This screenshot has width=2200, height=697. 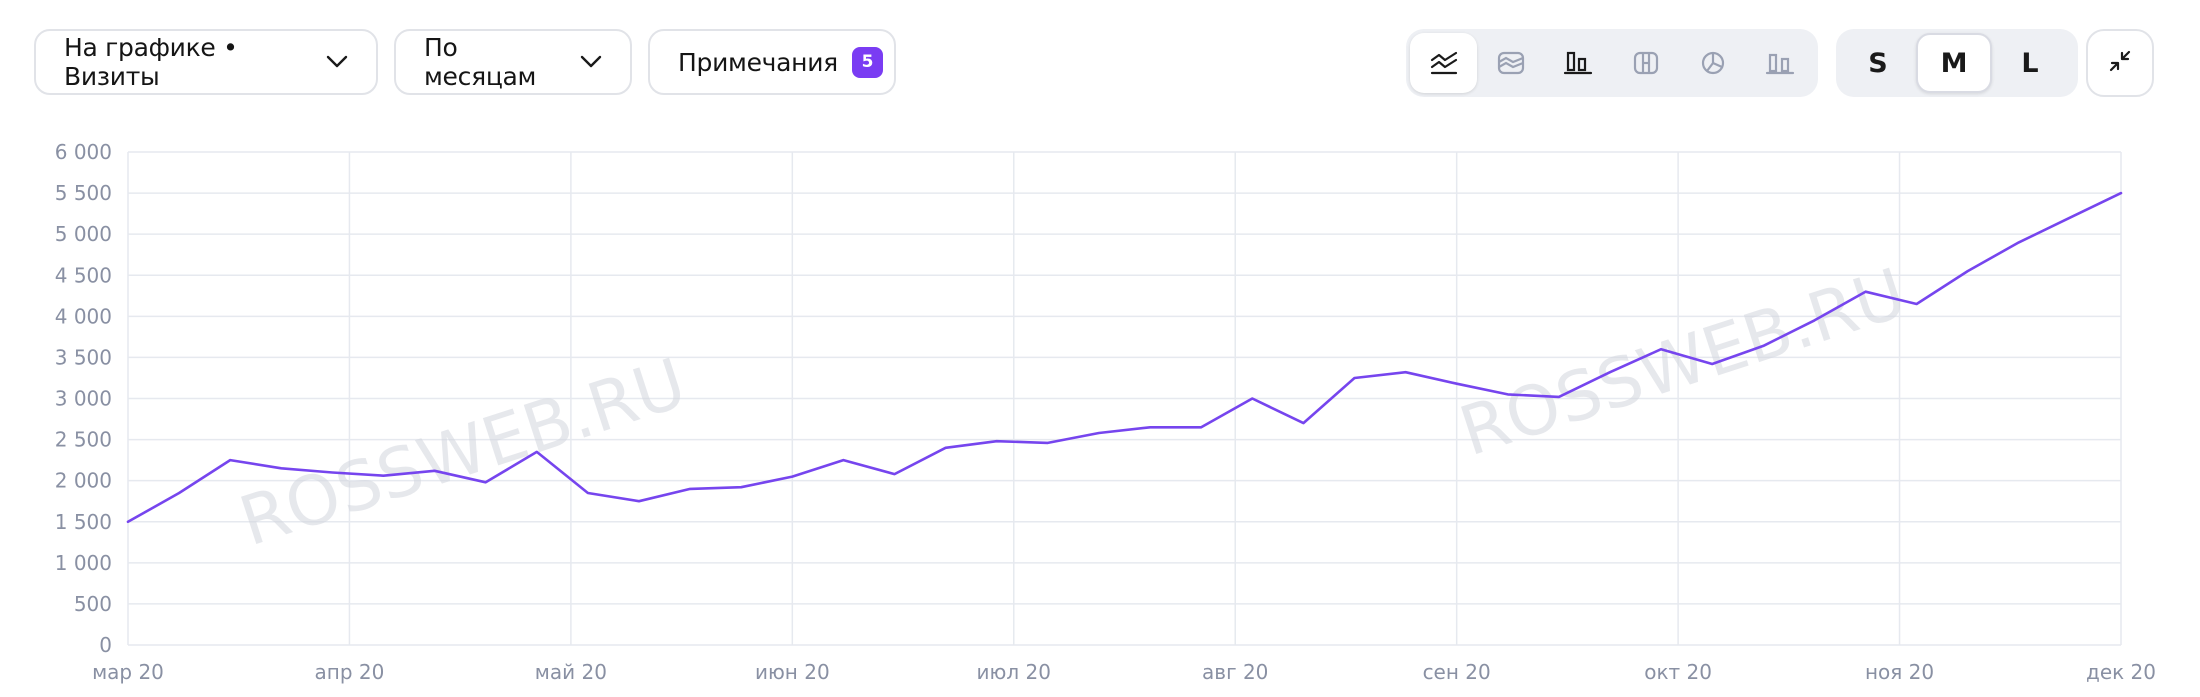 I want to click on x-tick-label: сен 20, so click(x=1457, y=672).